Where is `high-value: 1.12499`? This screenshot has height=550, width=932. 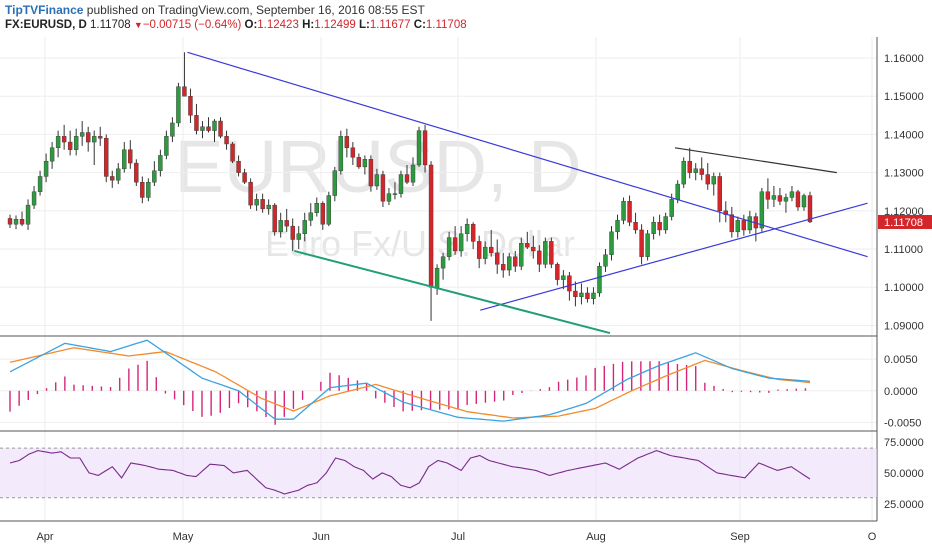
high-value: 1.12499 is located at coordinates (335, 25).